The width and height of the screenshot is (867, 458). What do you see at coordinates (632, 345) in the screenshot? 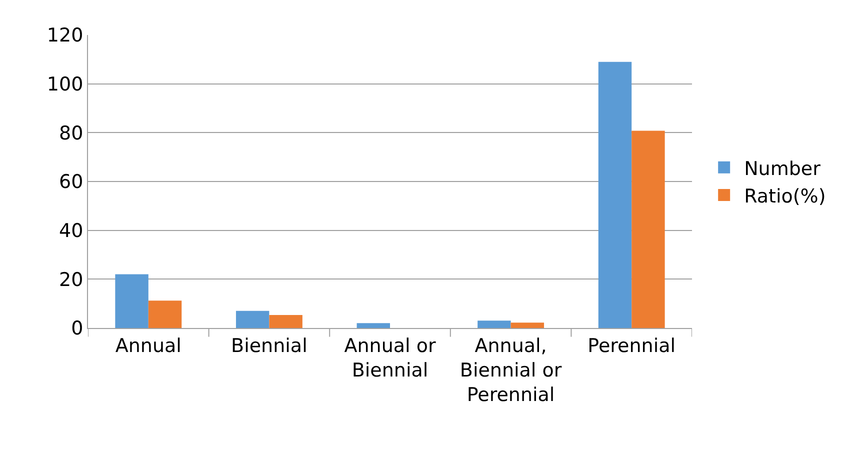
I see `x-tick-label: Perennial` at bounding box center [632, 345].